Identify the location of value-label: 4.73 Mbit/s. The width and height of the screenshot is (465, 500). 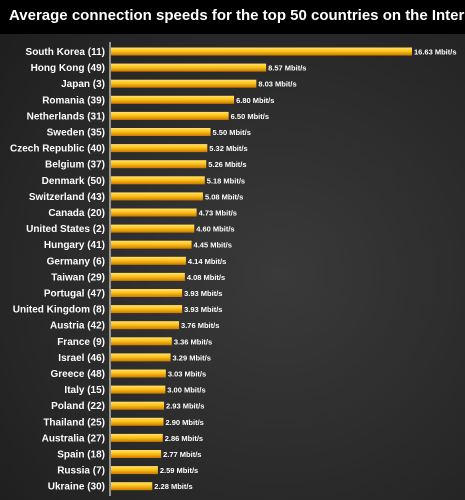
(218, 213).